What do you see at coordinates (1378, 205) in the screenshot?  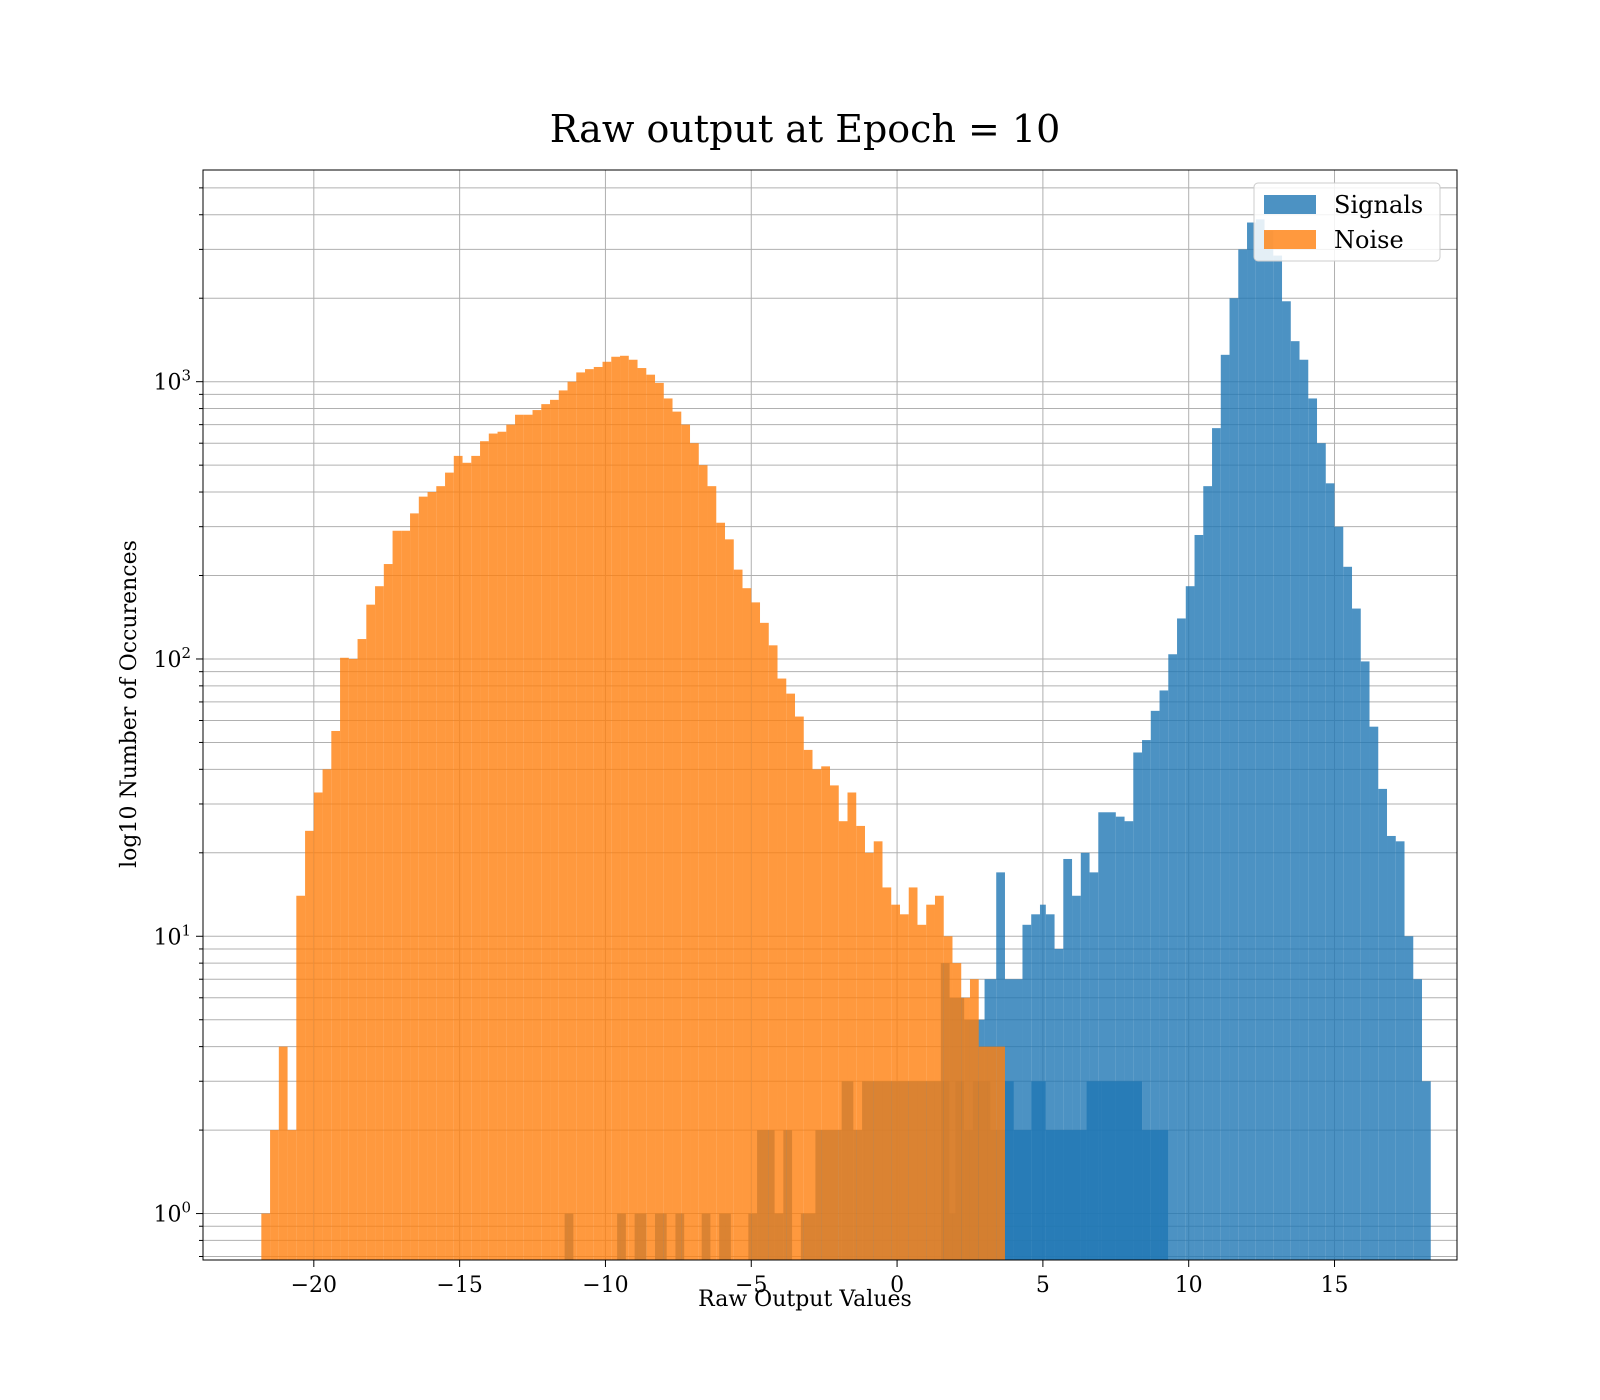 I see `signals-legend-label: Signals` at bounding box center [1378, 205].